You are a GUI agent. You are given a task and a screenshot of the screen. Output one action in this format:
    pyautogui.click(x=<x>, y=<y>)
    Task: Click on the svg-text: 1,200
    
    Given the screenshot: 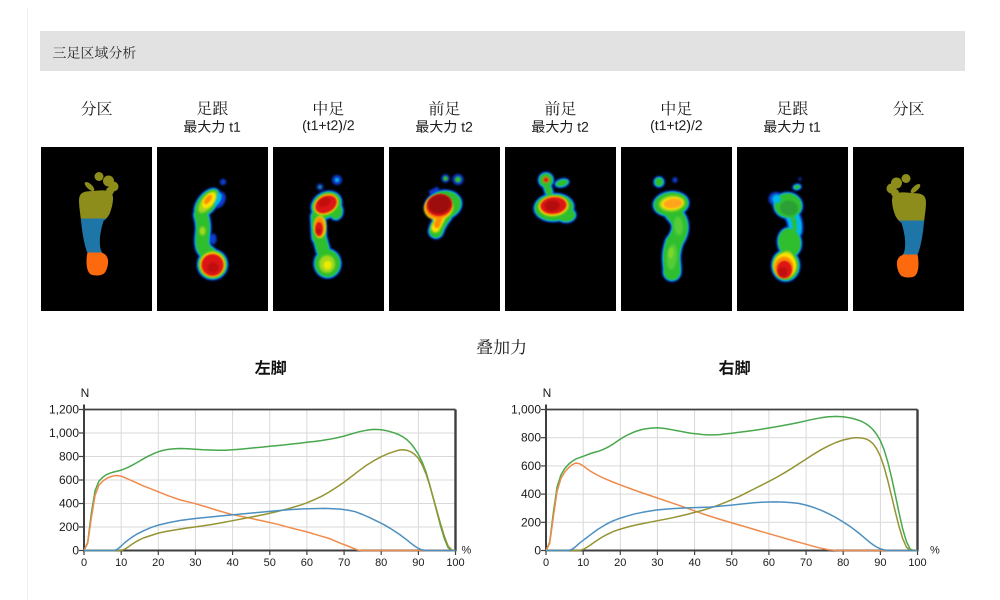 What is the action you would take?
    pyautogui.click(x=64, y=410)
    